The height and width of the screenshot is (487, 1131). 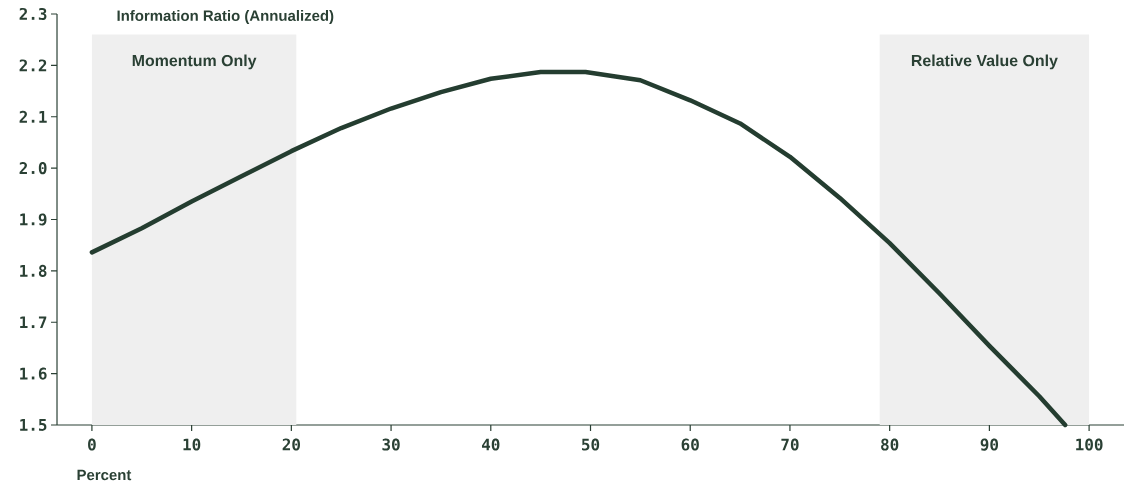 I want to click on x-tick-label: 10, so click(x=192, y=444).